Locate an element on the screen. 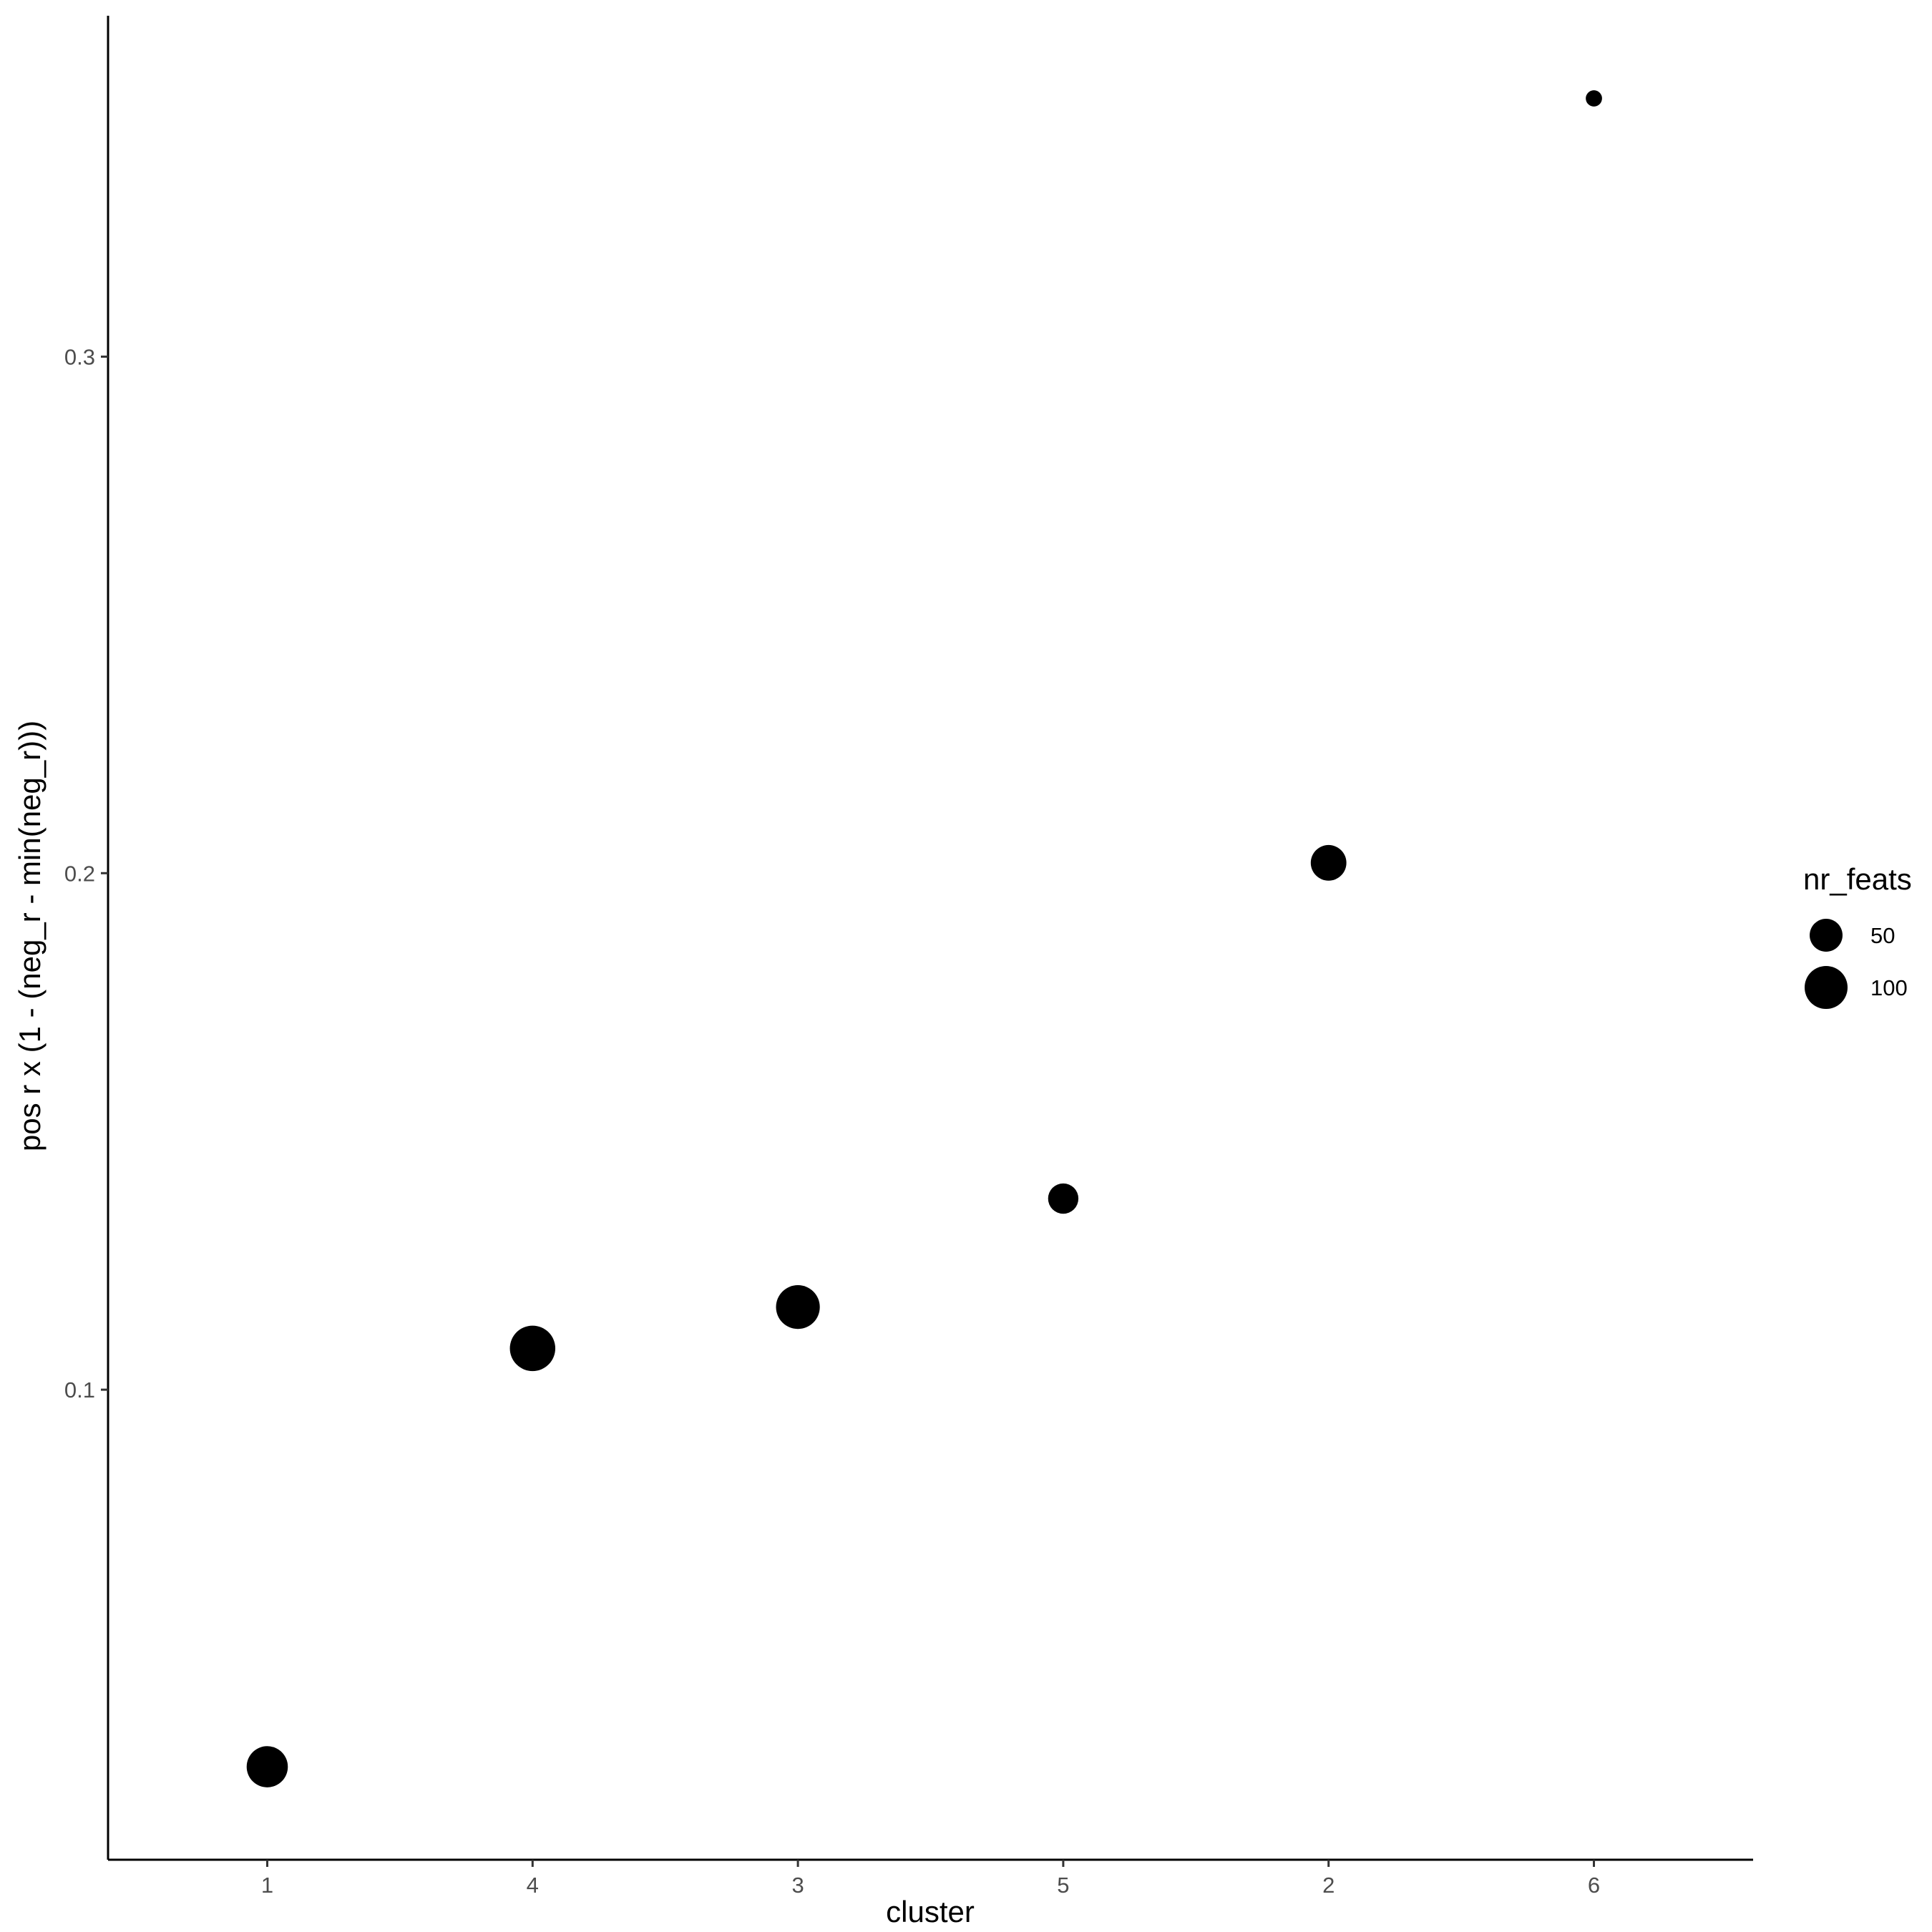  x-axis-title: cluster is located at coordinates (930, 1911).